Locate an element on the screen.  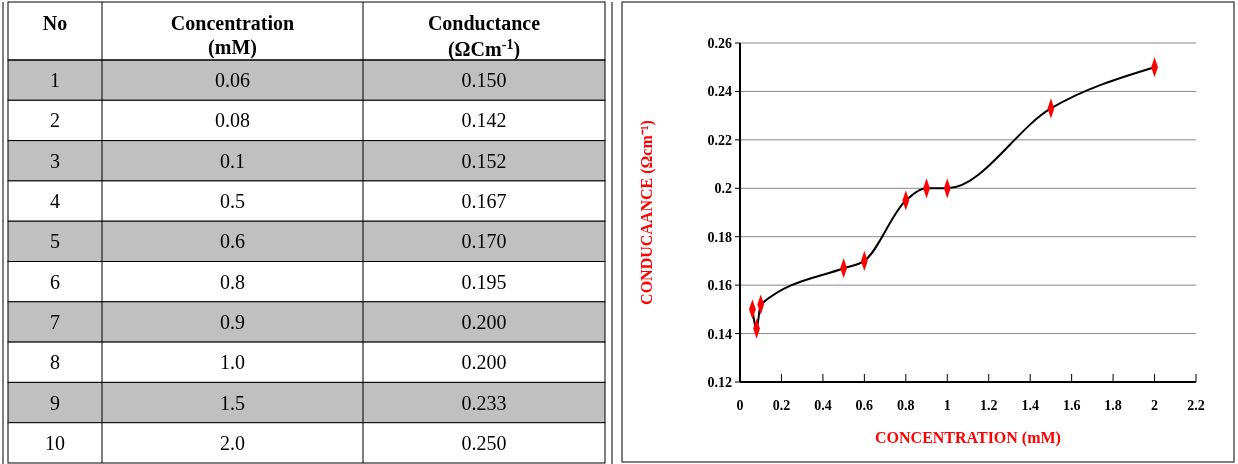
text: 0.8 is located at coordinates (232, 281).